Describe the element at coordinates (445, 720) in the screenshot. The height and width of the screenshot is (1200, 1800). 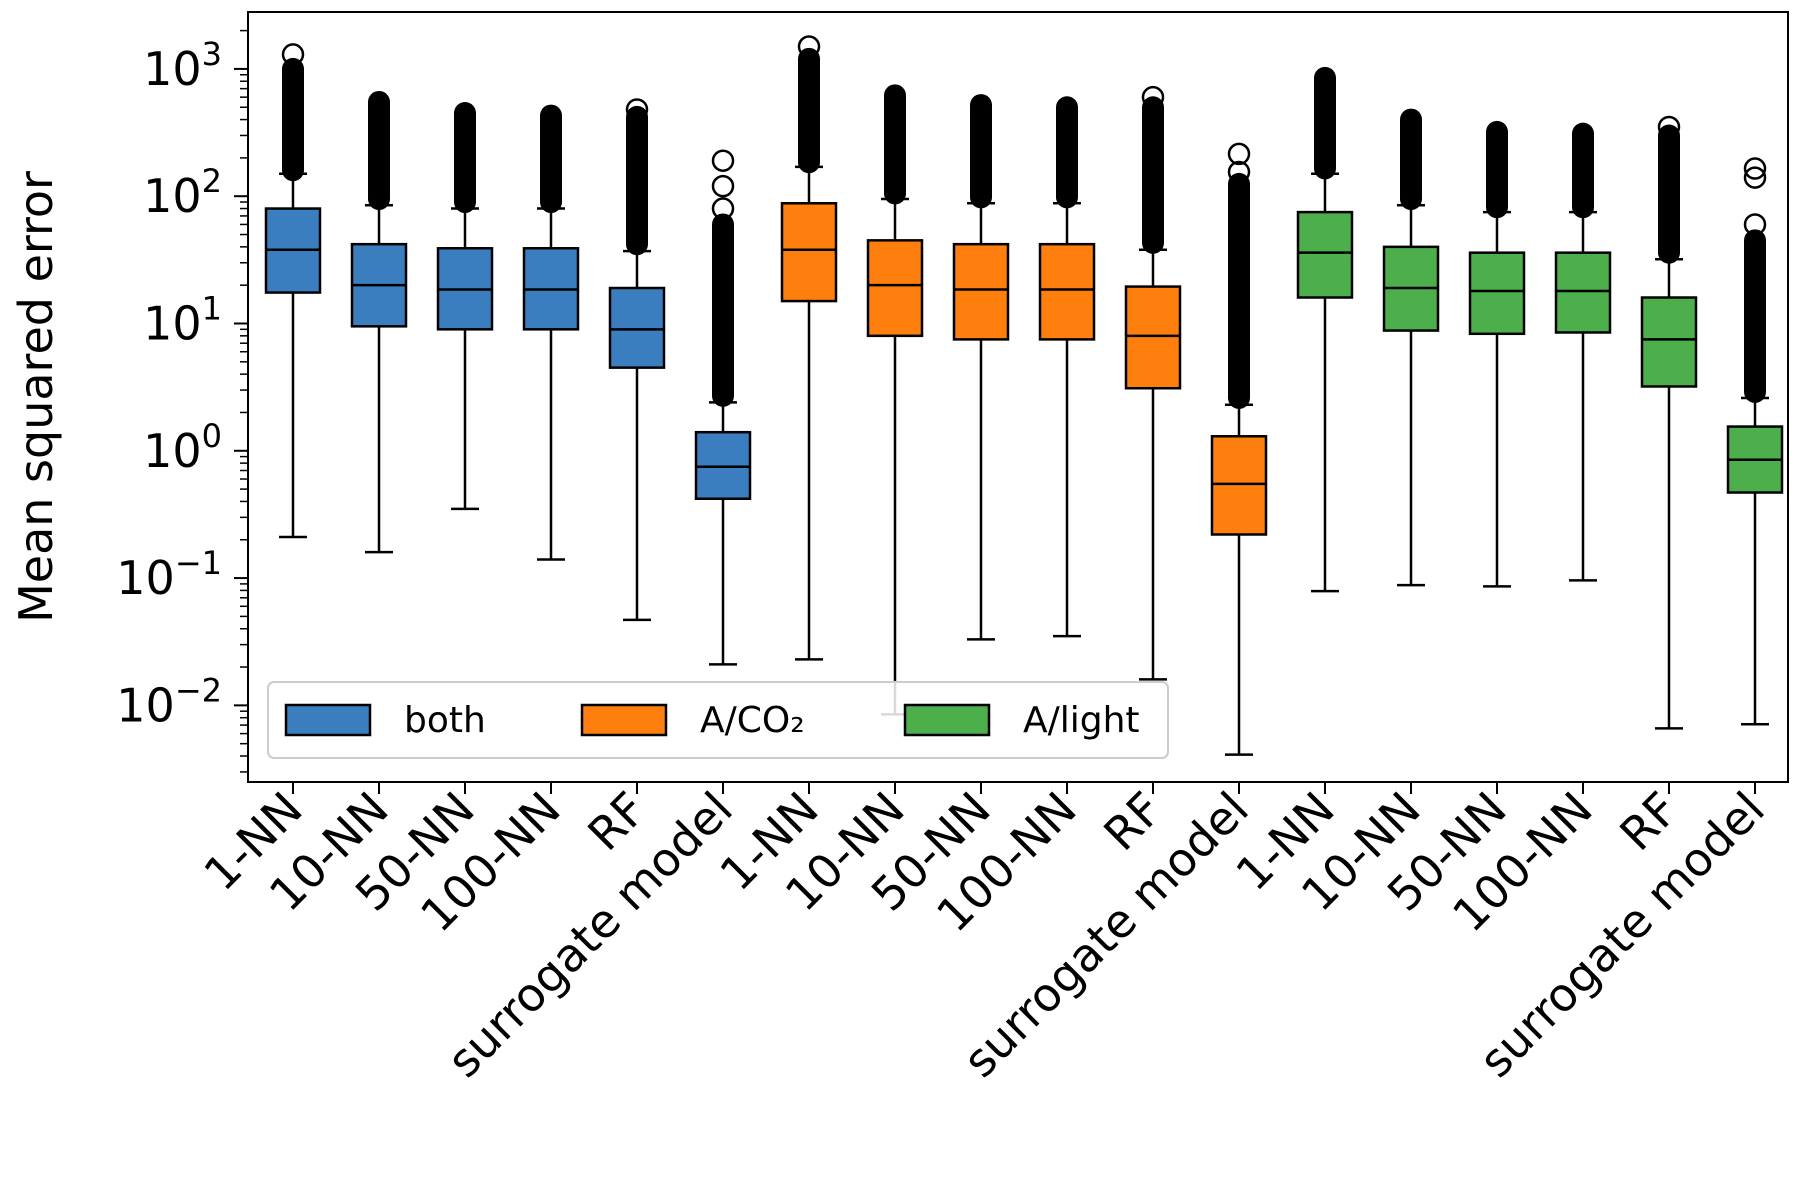
I see `legend-label-1: both` at that location.